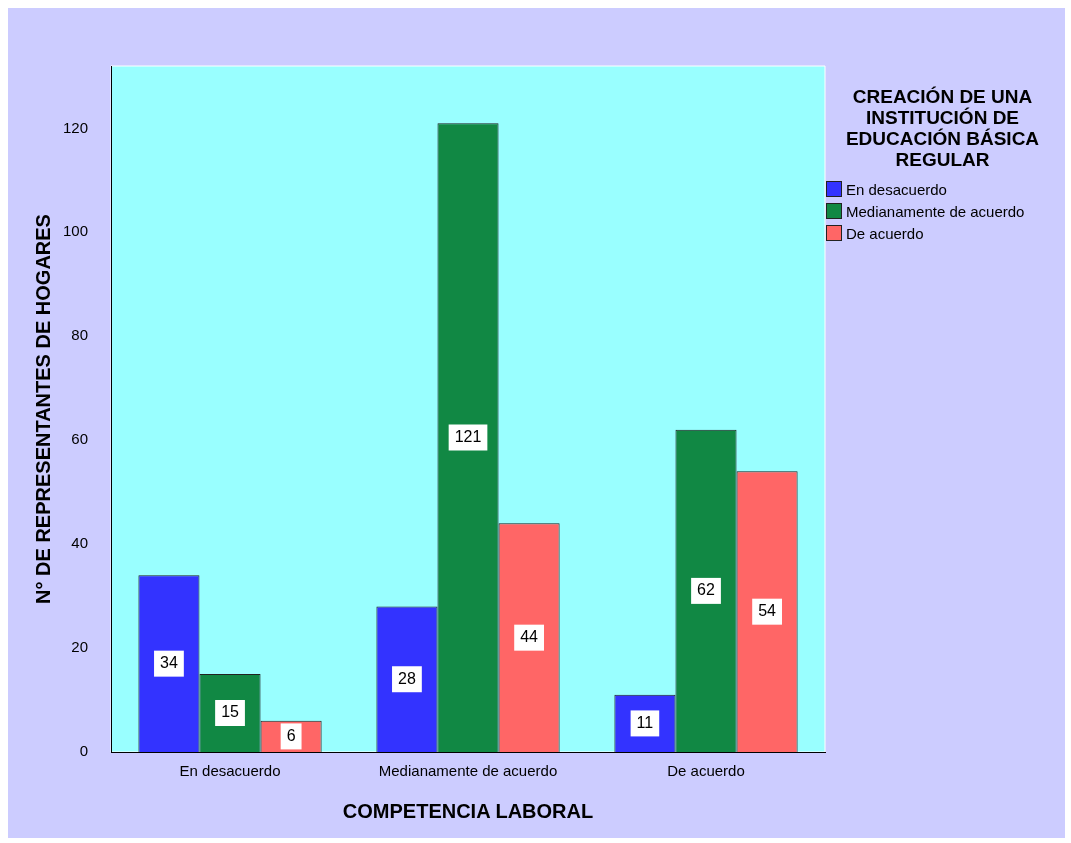 Image resolution: width=1071 pixels, height=843 pixels. Describe the element at coordinates (767, 611) in the screenshot. I see `data-label: 54` at that location.